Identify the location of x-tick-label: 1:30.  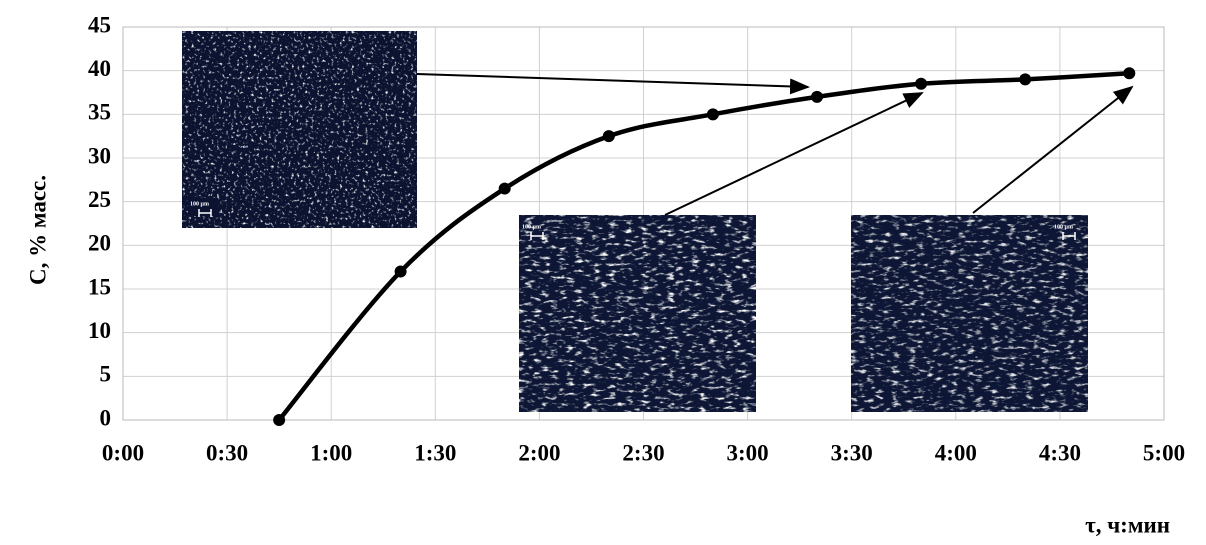
(435, 452).